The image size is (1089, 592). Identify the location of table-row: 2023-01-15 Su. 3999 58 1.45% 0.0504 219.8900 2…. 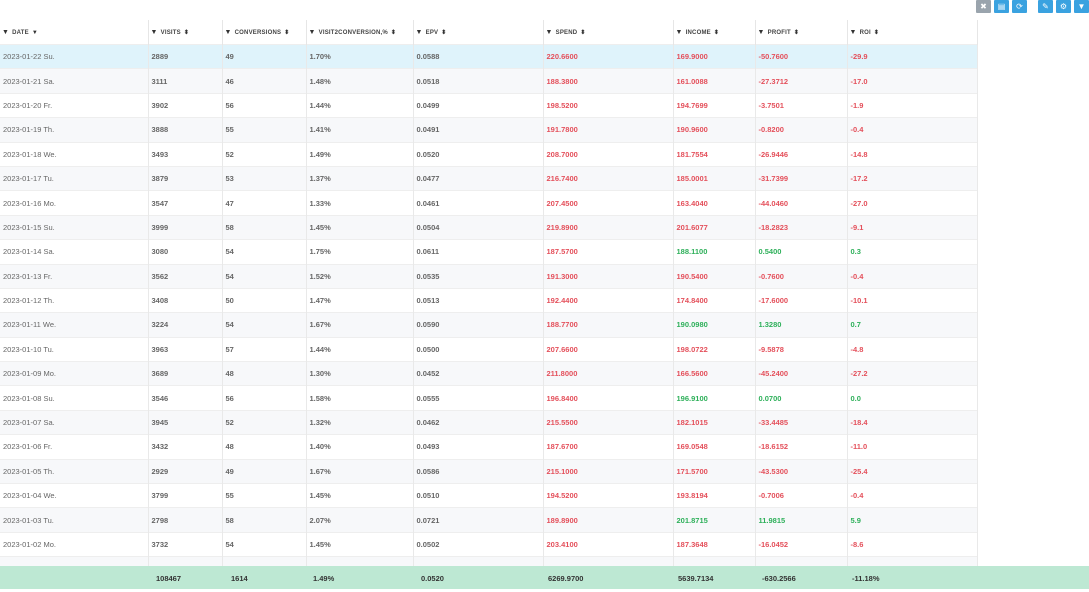
(489, 227).